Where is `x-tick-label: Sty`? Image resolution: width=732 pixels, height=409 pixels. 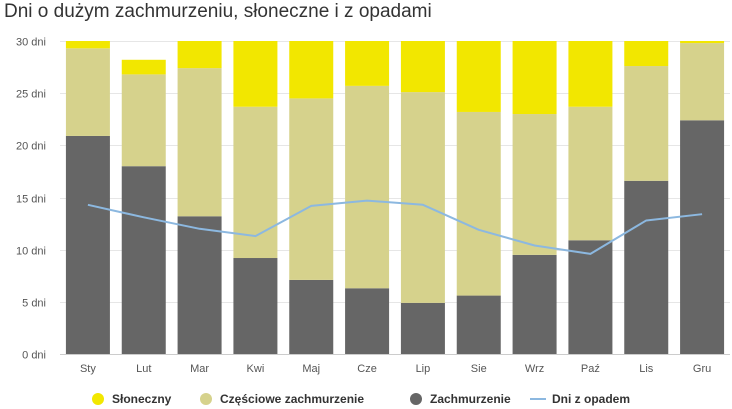 x-tick-label: Sty is located at coordinates (88, 369).